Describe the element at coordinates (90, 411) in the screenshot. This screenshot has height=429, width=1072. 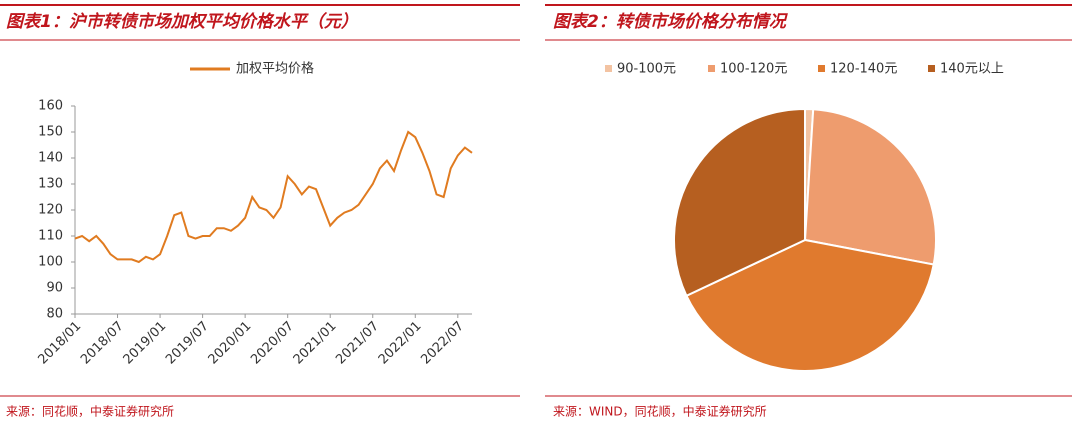
I see `source: 来源：同花顺，中泰证券研究所` at that location.